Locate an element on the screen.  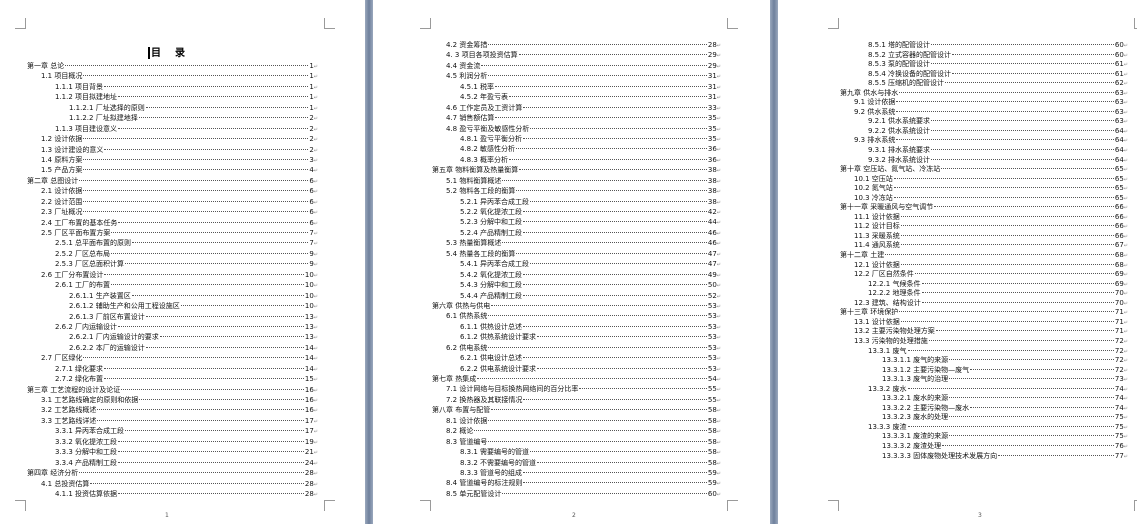
toc-entry-title: 3.3.3 分解中和工段 is located at coordinates (86, 452).